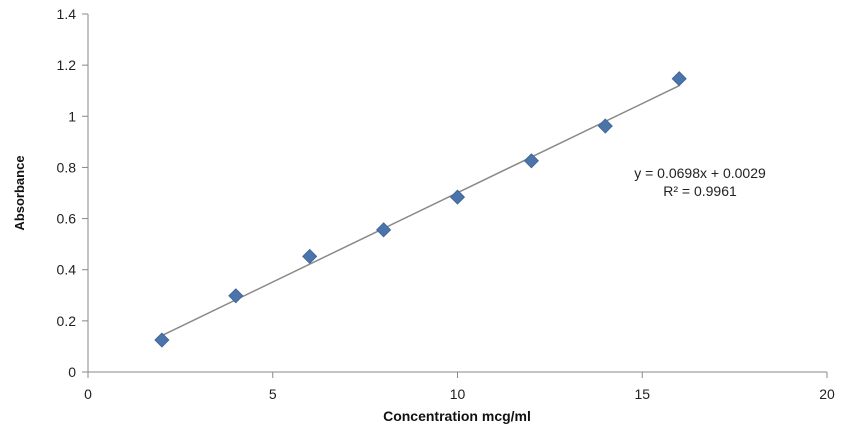 The image size is (842, 430). I want to click on x-axis-title: Concentration mcg/ml, so click(457, 416).